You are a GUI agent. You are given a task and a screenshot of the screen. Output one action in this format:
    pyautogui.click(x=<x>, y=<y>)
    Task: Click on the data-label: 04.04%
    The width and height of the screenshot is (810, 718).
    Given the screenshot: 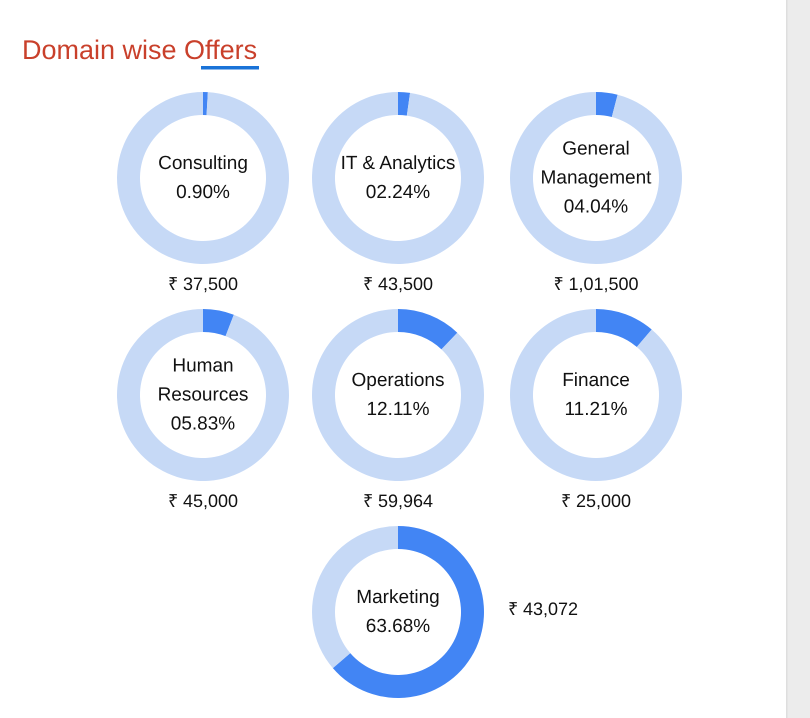 What is the action you would take?
    pyautogui.click(x=596, y=207)
    